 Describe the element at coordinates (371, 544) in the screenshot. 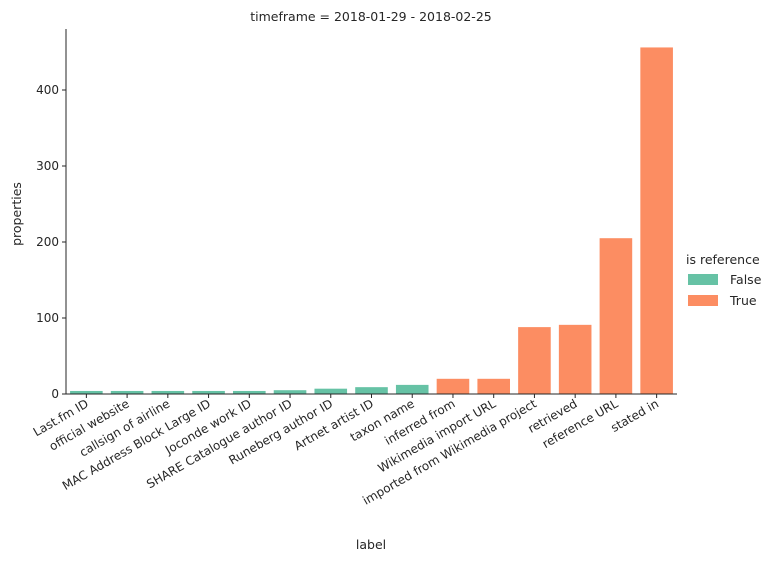

I see `x-axis-label: label` at that location.